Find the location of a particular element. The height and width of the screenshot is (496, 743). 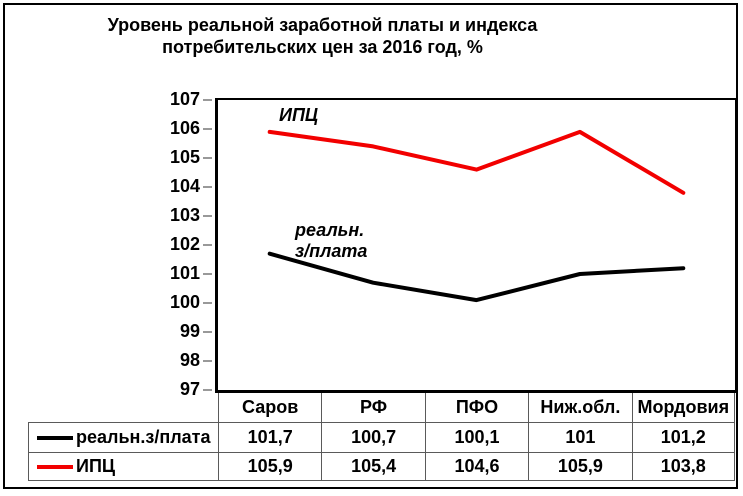

legend-cell: реальн.з/плата is located at coordinates (123, 437).